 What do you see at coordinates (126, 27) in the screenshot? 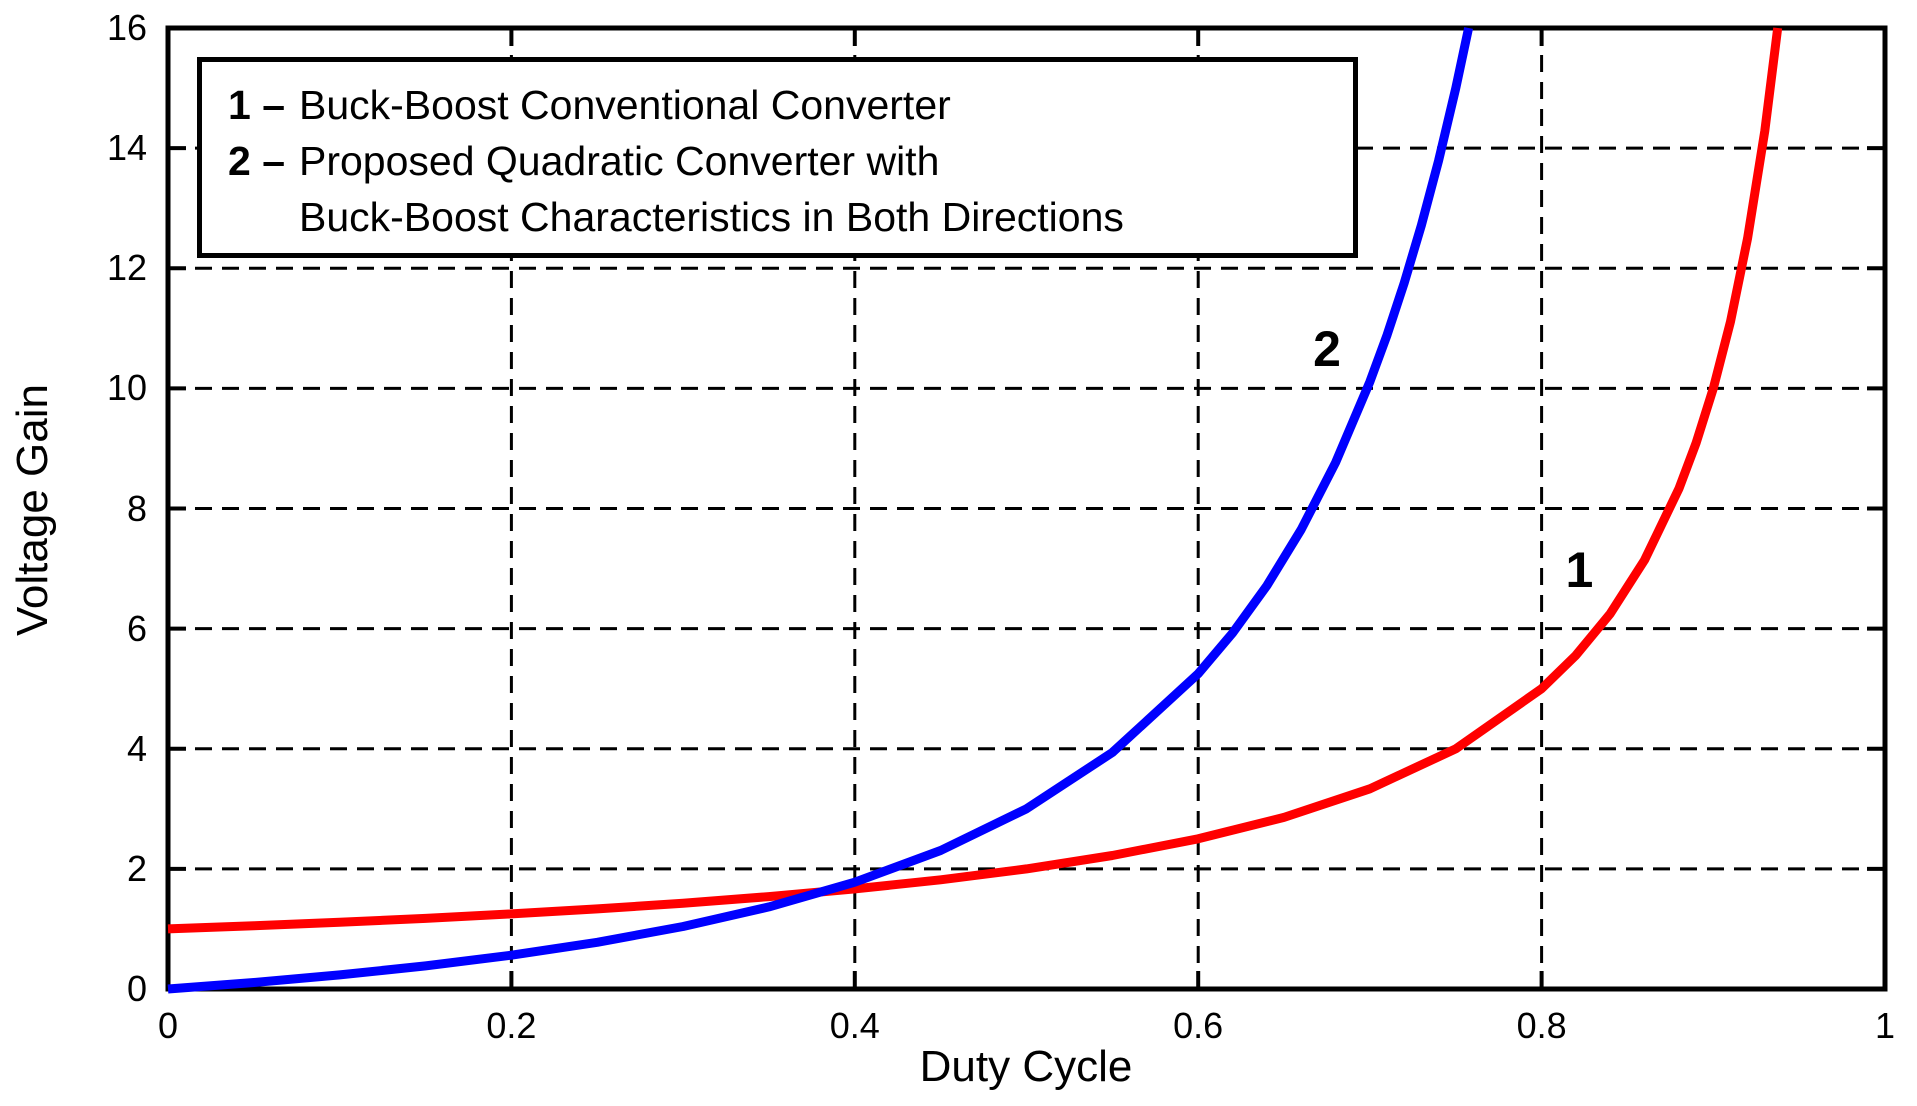
I see `y-tick-label: 16` at bounding box center [126, 27].